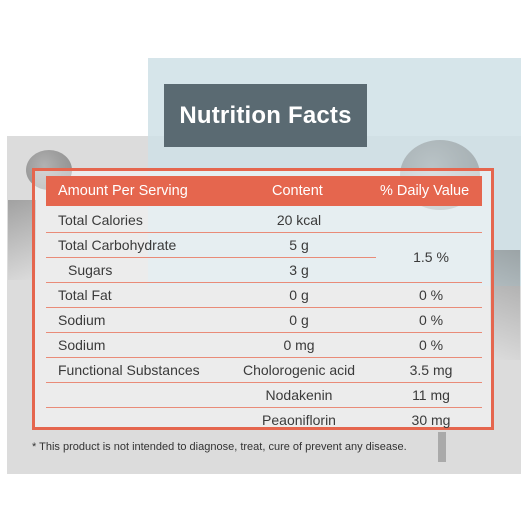 The width and height of the screenshot is (528, 528). Describe the element at coordinates (123, 191) in the screenshot. I see `header-amount-per-serving: Amount Per Serving` at that location.